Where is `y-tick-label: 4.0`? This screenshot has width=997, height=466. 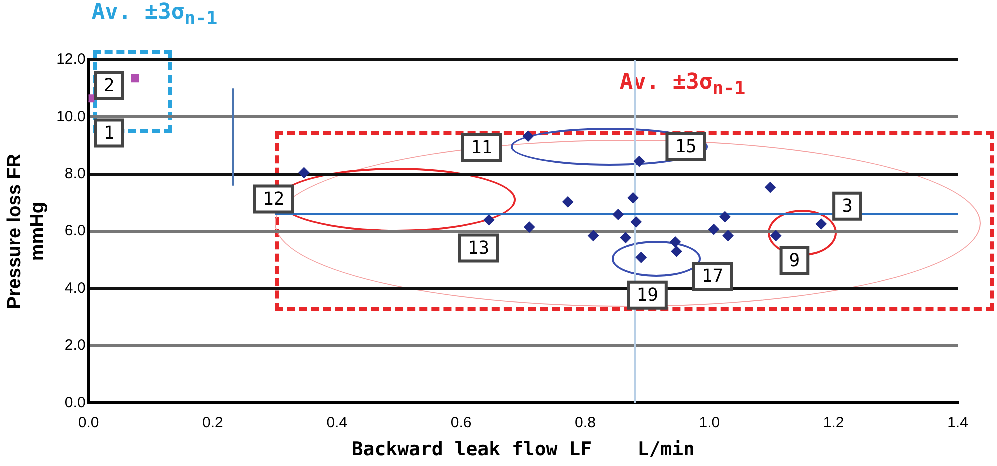
y-tick-label: 4.0 is located at coordinates (75, 288).